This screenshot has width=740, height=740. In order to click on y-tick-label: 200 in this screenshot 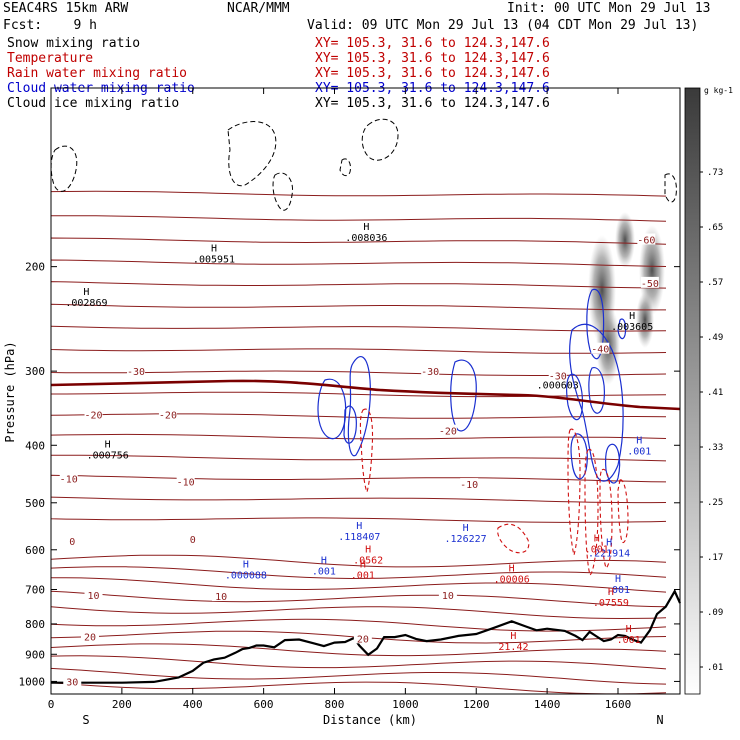, I will do `click(35, 267)`.